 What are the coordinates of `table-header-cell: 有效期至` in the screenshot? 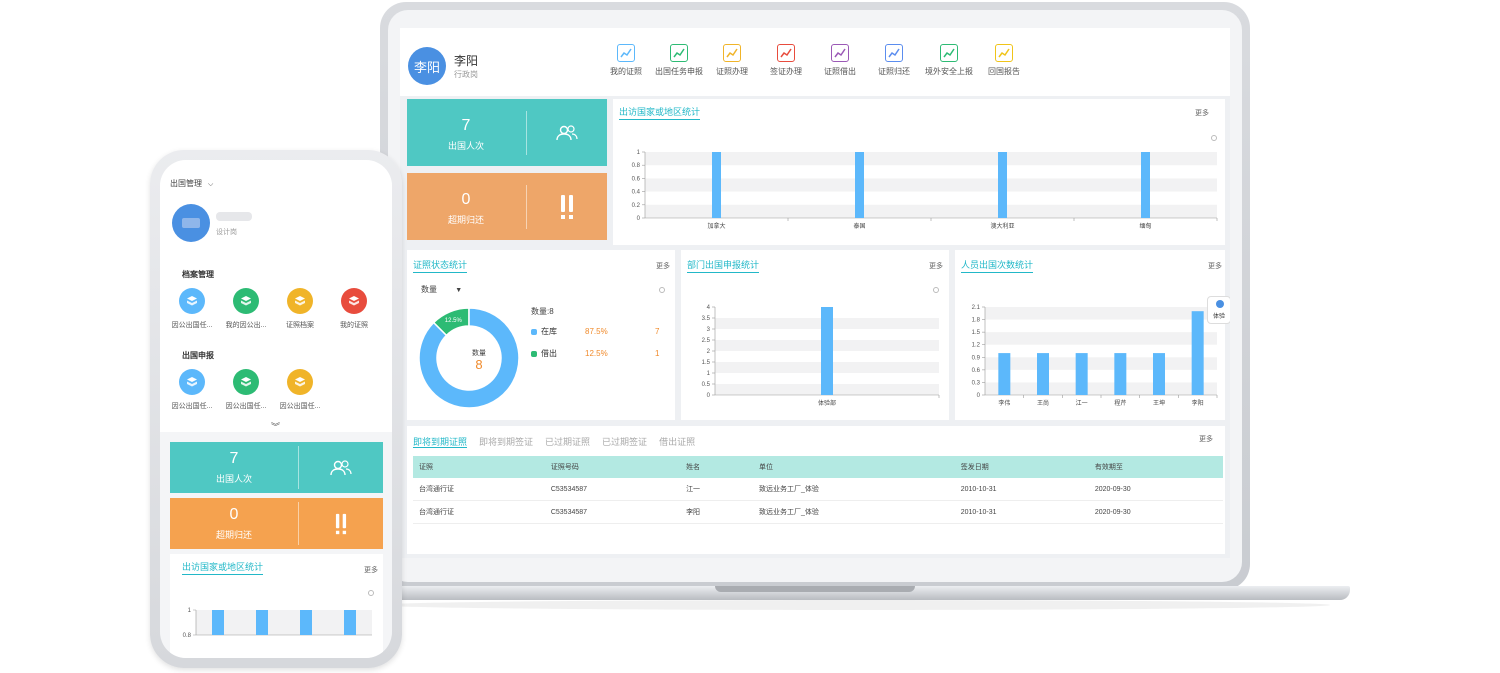 It's located at (1155, 467).